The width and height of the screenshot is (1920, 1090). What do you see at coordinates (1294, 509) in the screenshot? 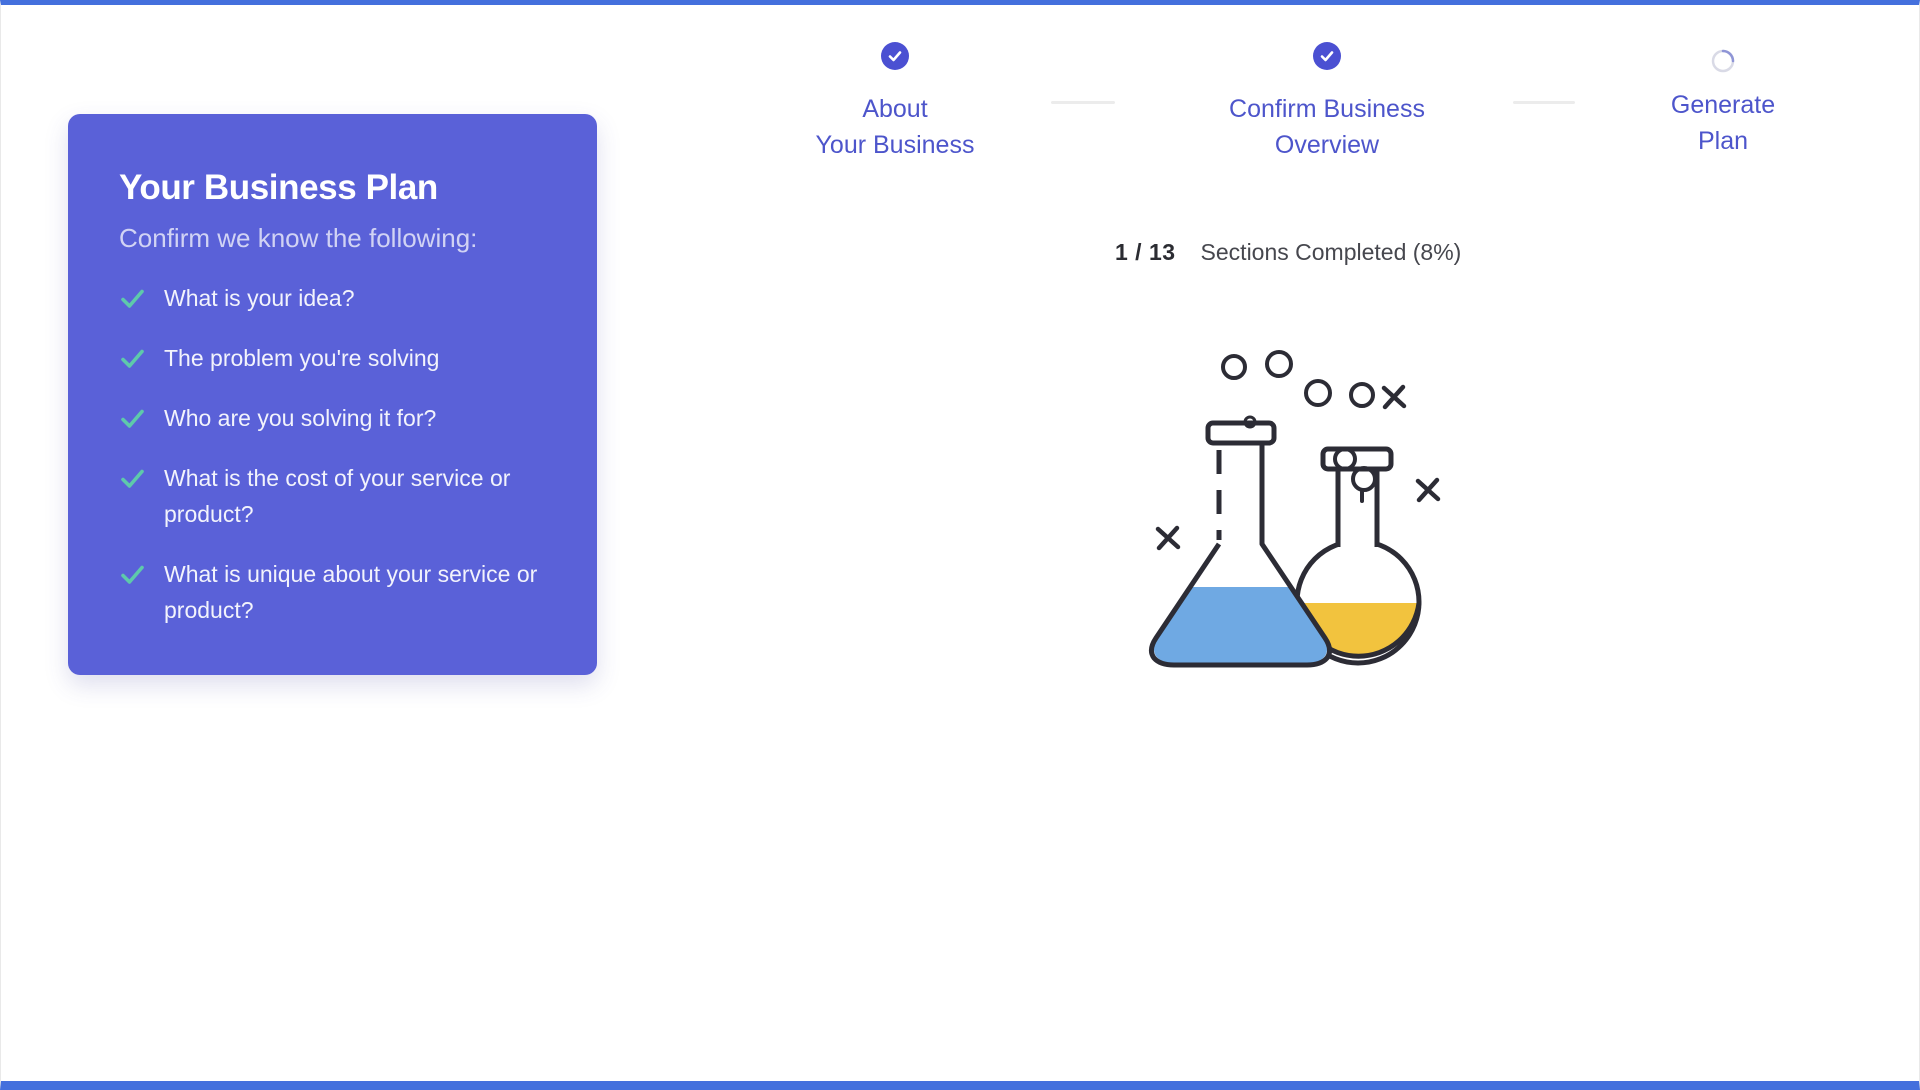
I see `chemistry-flasks-illustration` at bounding box center [1294, 509].